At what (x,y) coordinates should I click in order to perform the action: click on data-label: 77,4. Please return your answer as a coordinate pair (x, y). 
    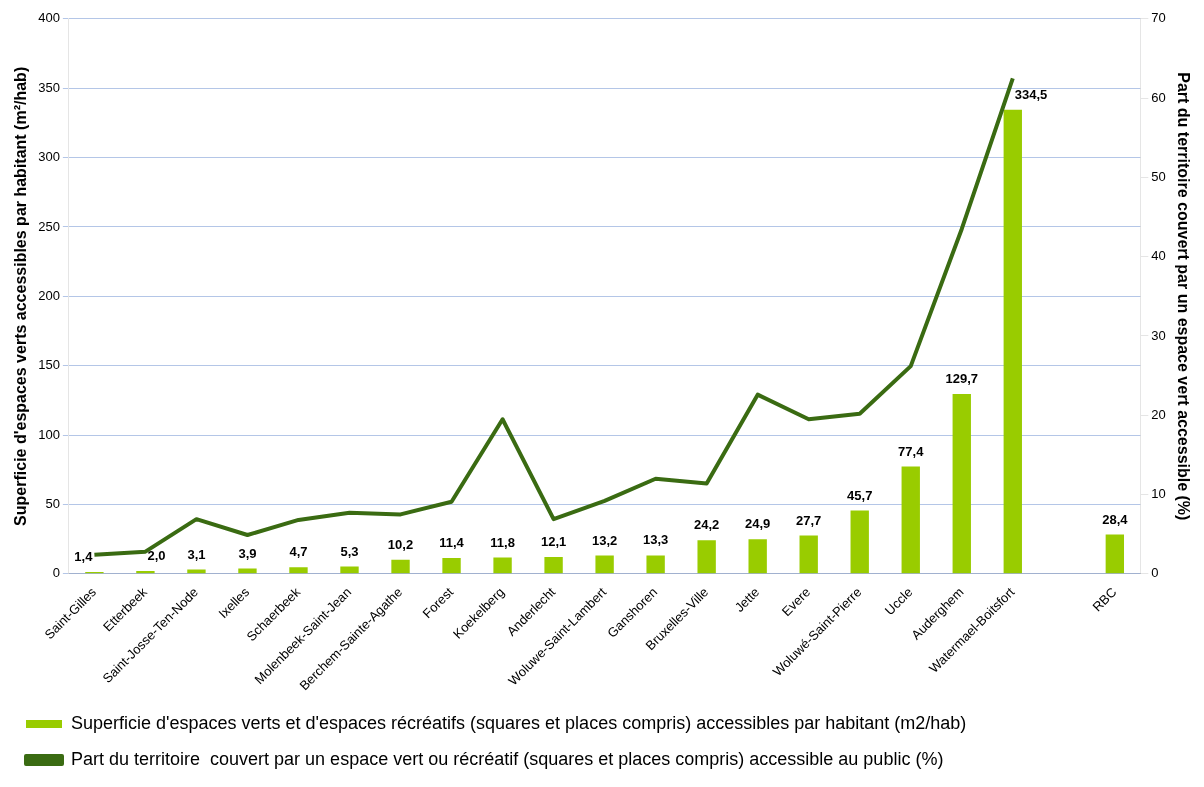
    Looking at the image, I should click on (911, 451).